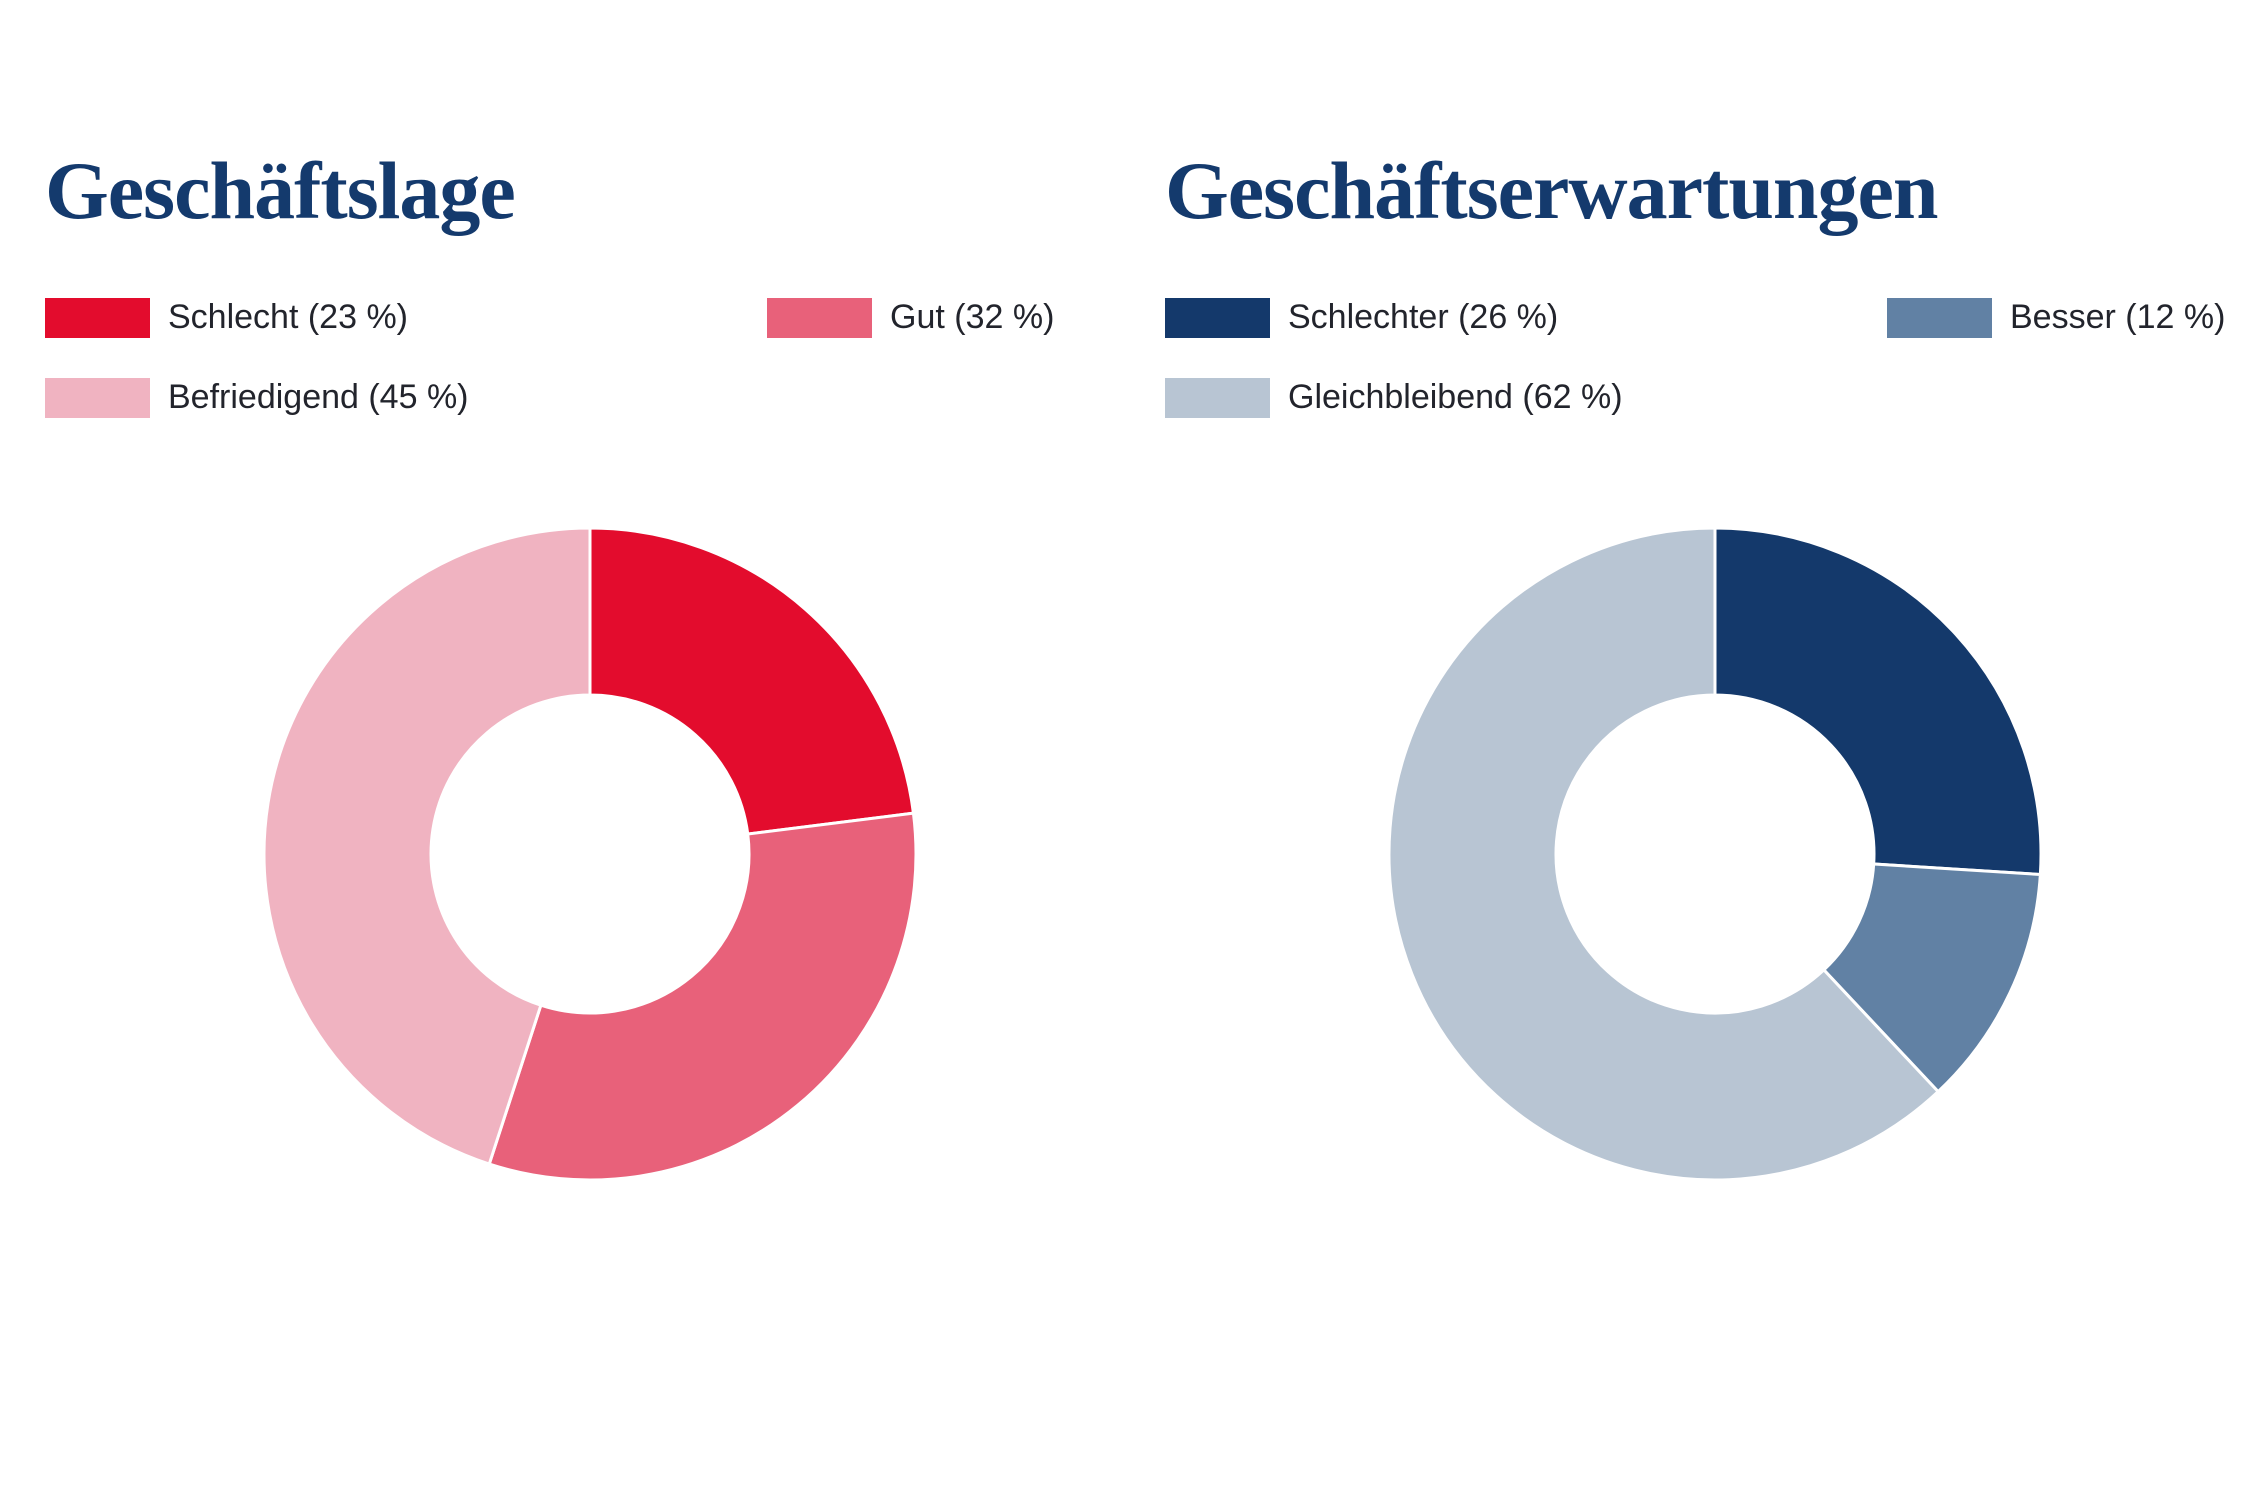 This screenshot has width=2250, height=1500. What do you see at coordinates (819, 318) in the screenshot?
I see `legend-swatch-gut` at bounding box center [819, 318].